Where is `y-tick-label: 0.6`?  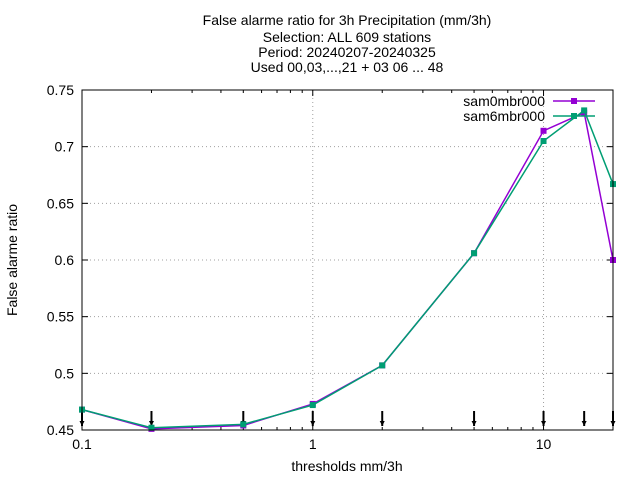 y-tick-label: 0.6 is located at coordinates (65, 260).